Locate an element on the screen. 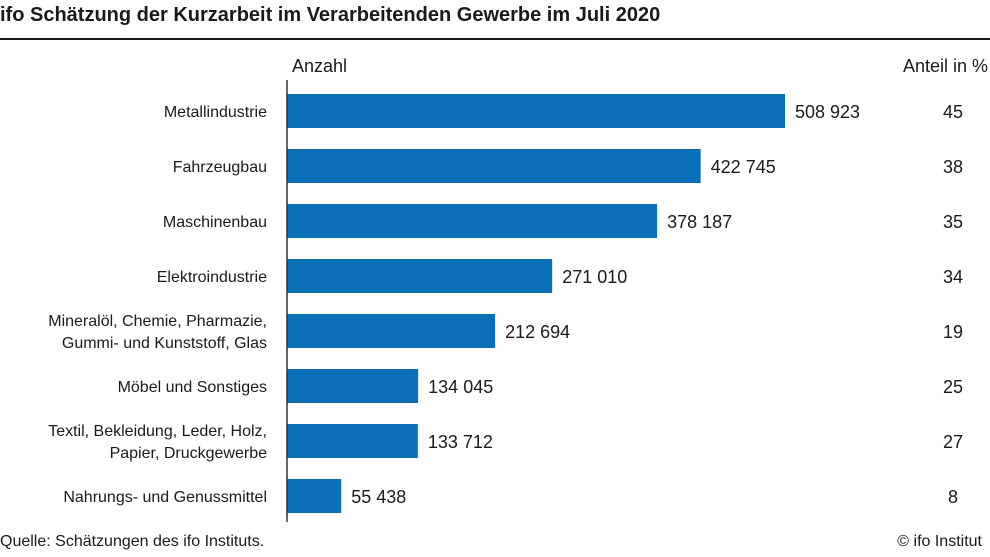 The height and width of the screenshot is (557, 990). category-label: Metallindustrie is located at coordinates (215, 112).